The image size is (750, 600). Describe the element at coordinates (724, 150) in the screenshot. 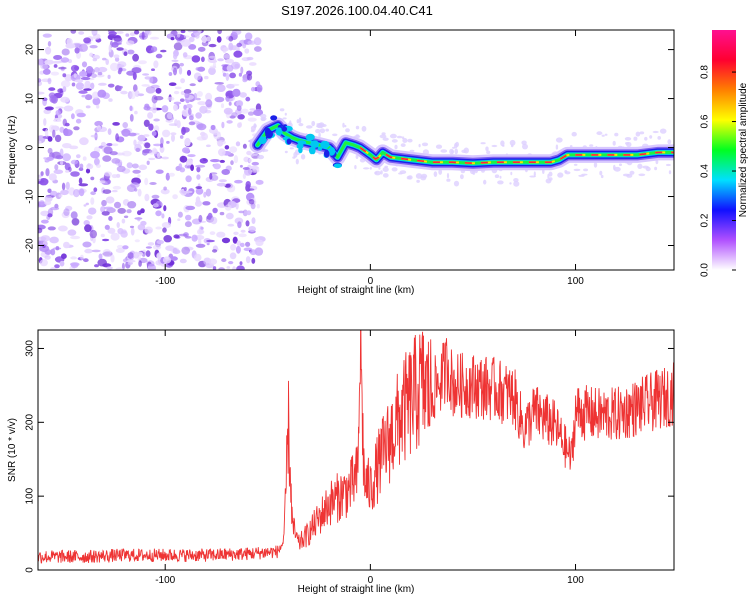

I see `colorbar-bar` at that location.